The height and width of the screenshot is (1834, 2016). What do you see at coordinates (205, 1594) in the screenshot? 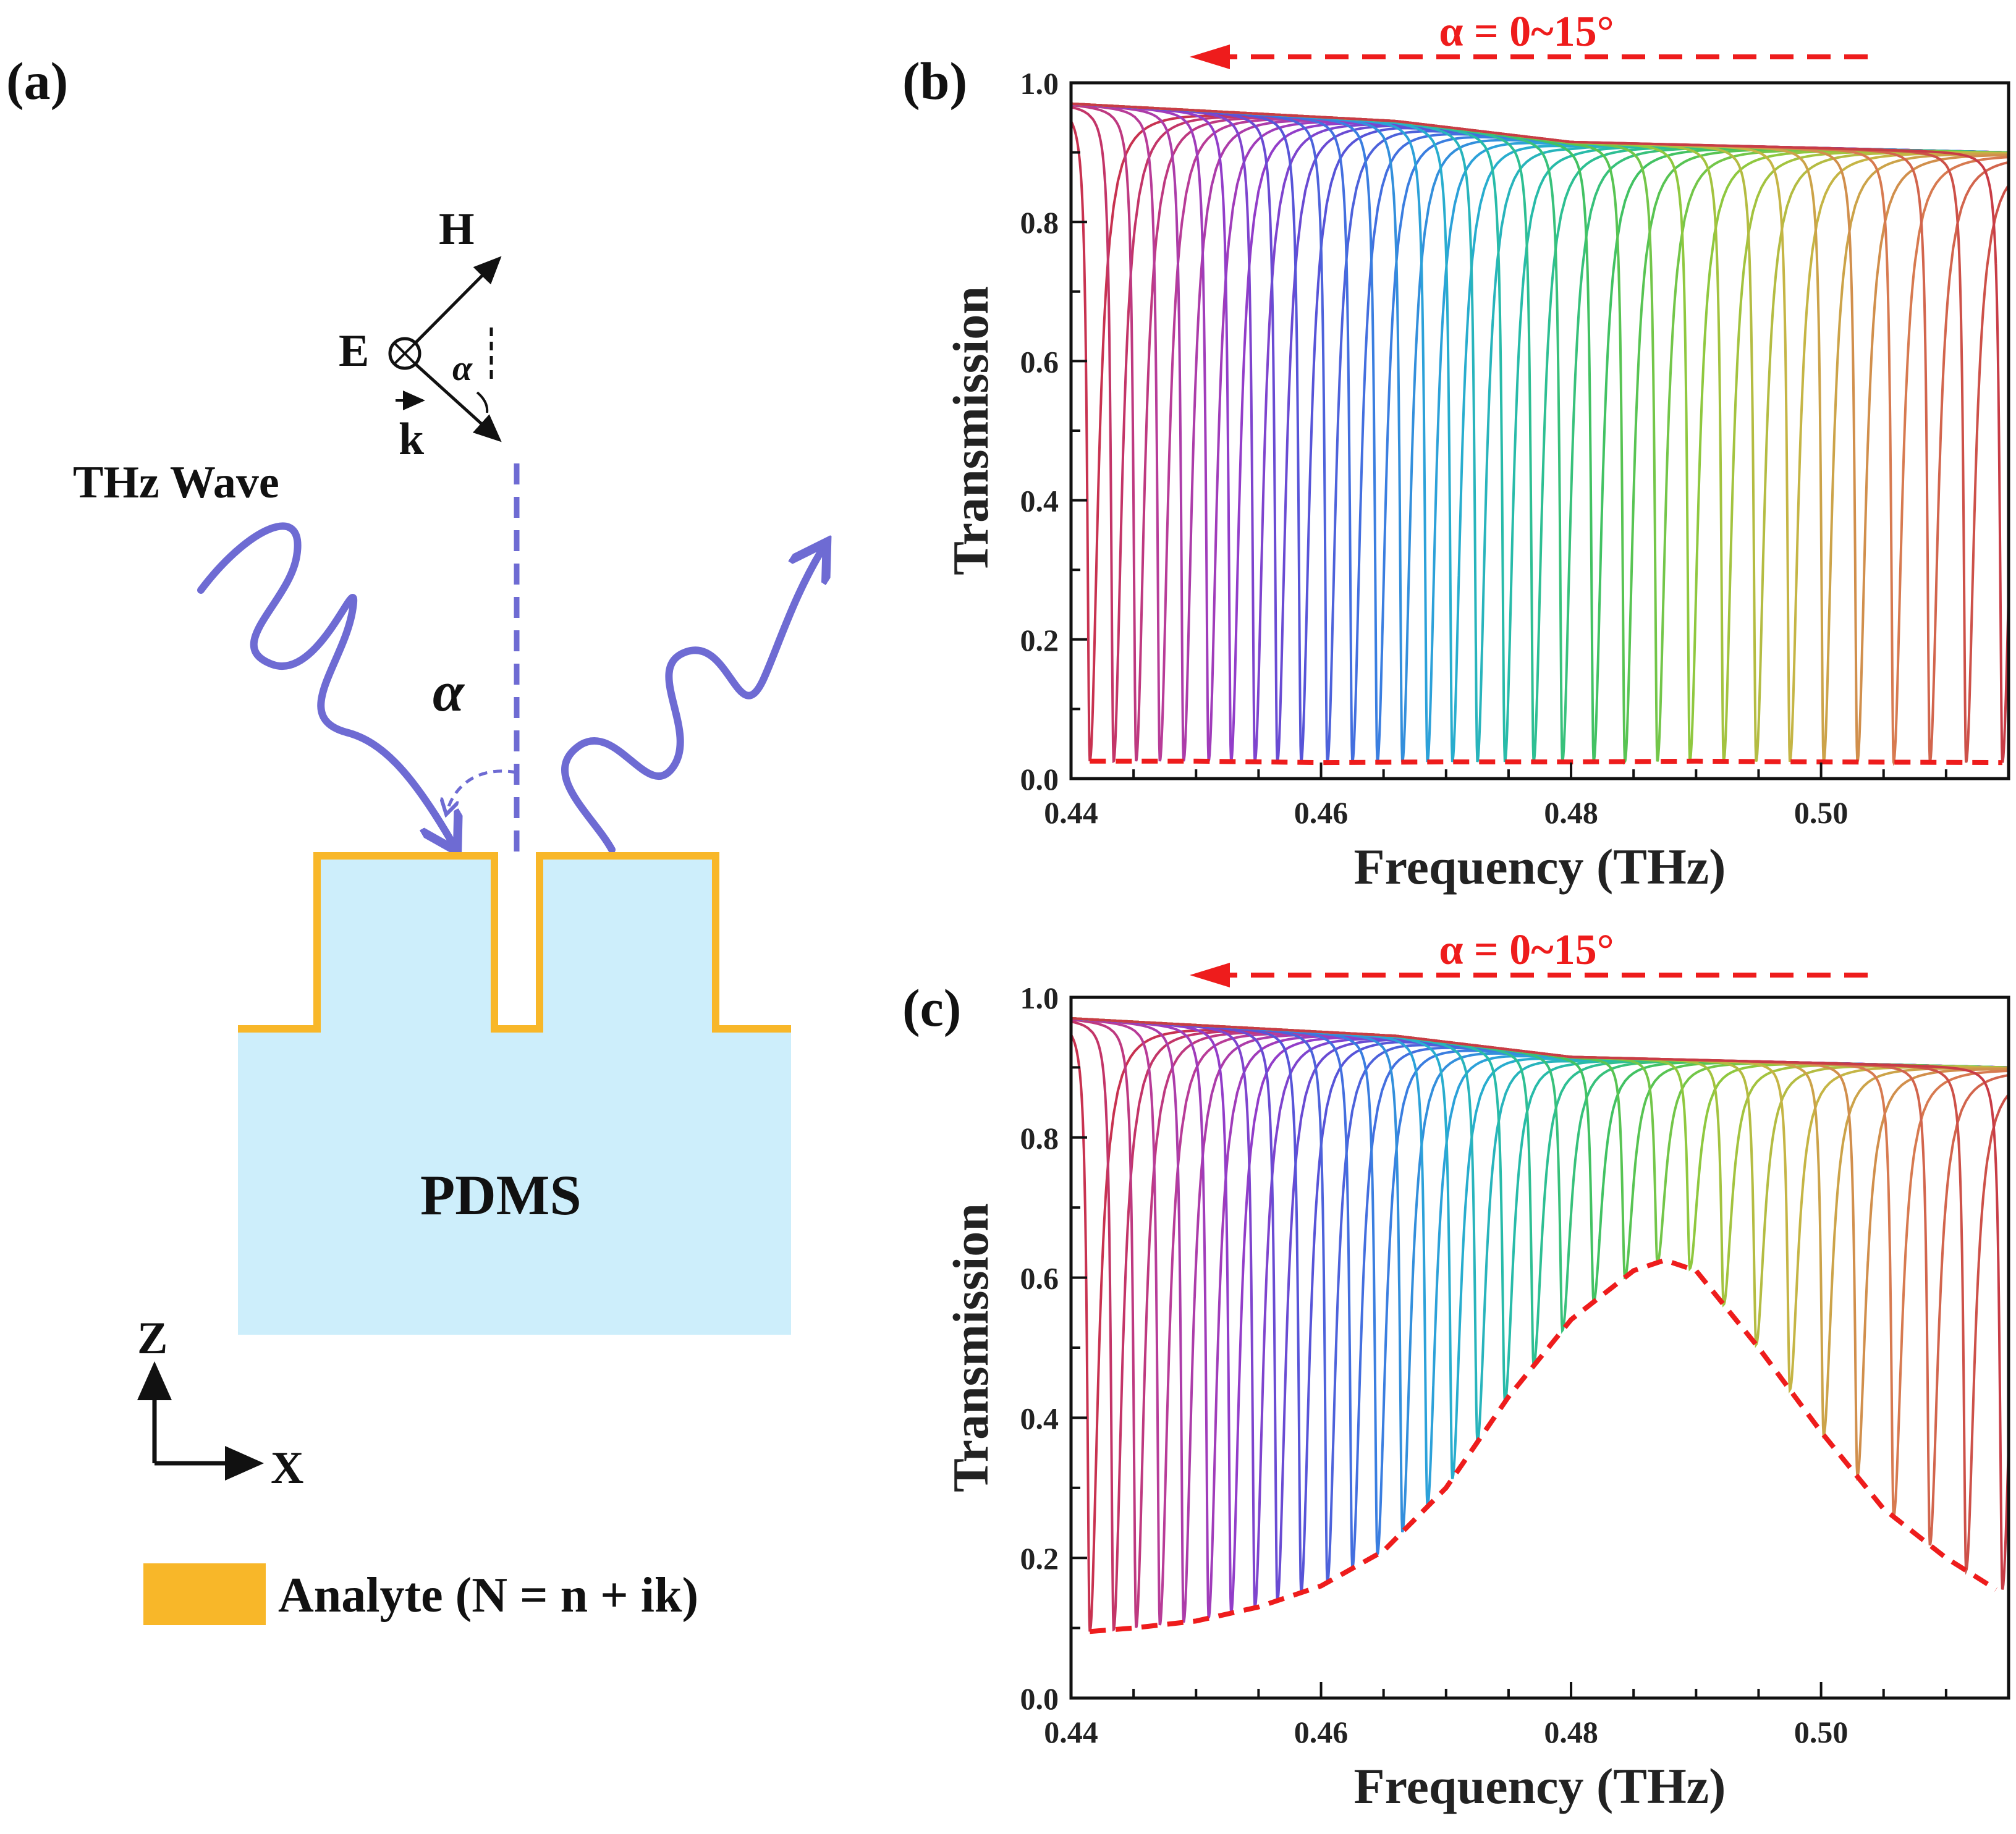
I see `analyte-legend-swatch` at bounding box center [205, 1594].